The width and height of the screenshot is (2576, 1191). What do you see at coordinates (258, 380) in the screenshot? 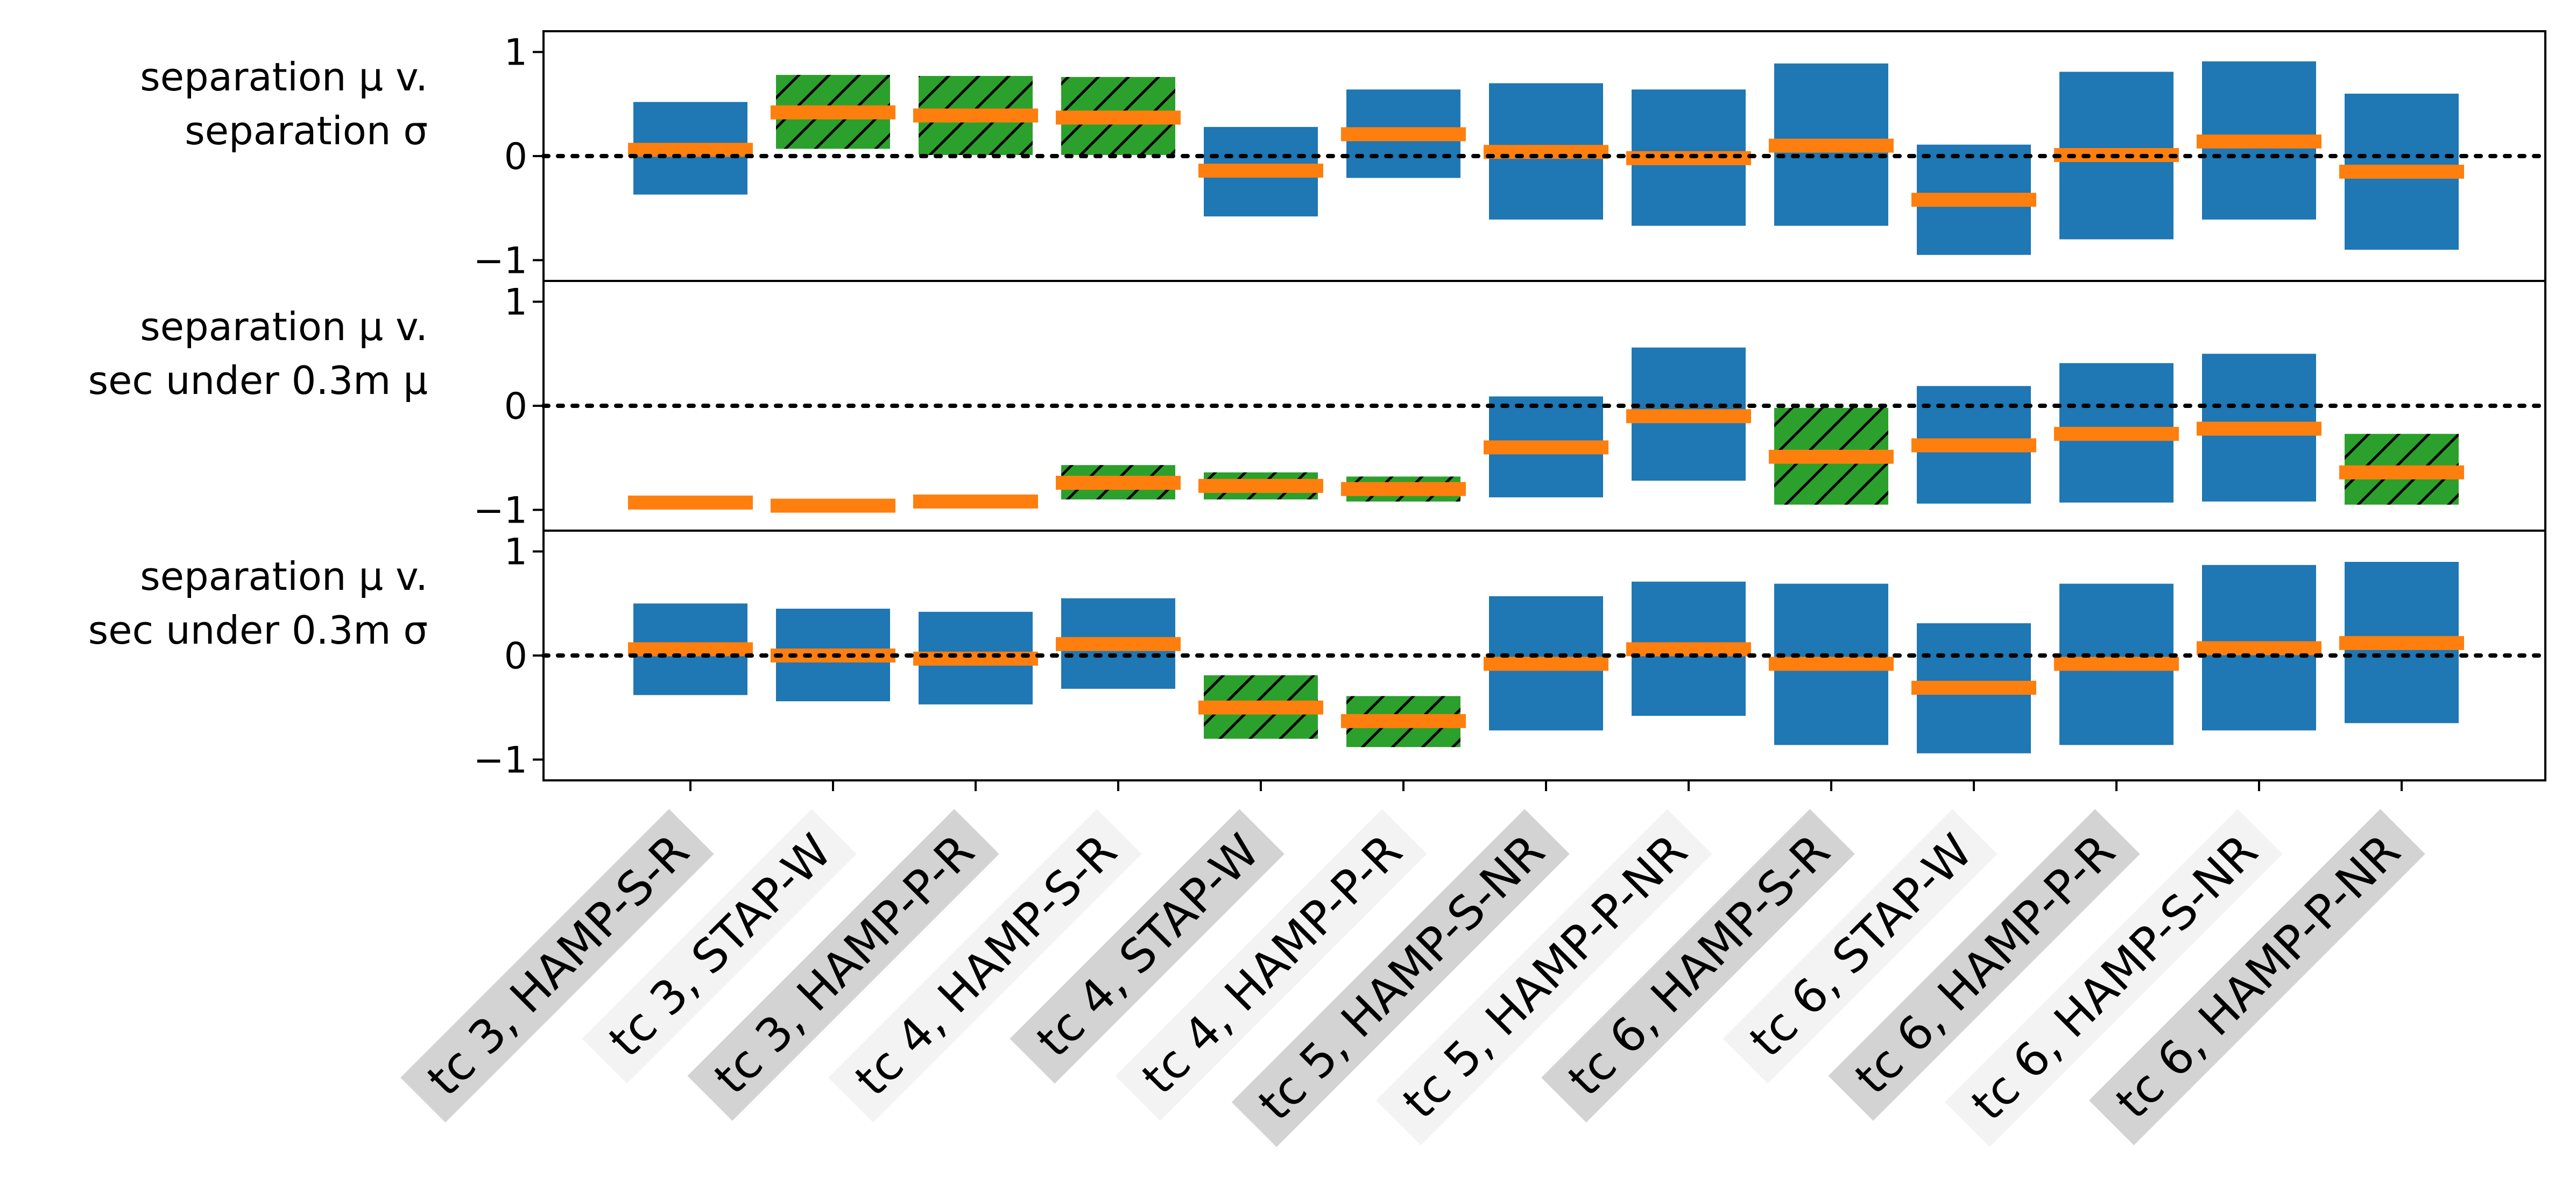
I see `panel-label-line2: sec under 0.3m μ` at bounding box center [258, 380].